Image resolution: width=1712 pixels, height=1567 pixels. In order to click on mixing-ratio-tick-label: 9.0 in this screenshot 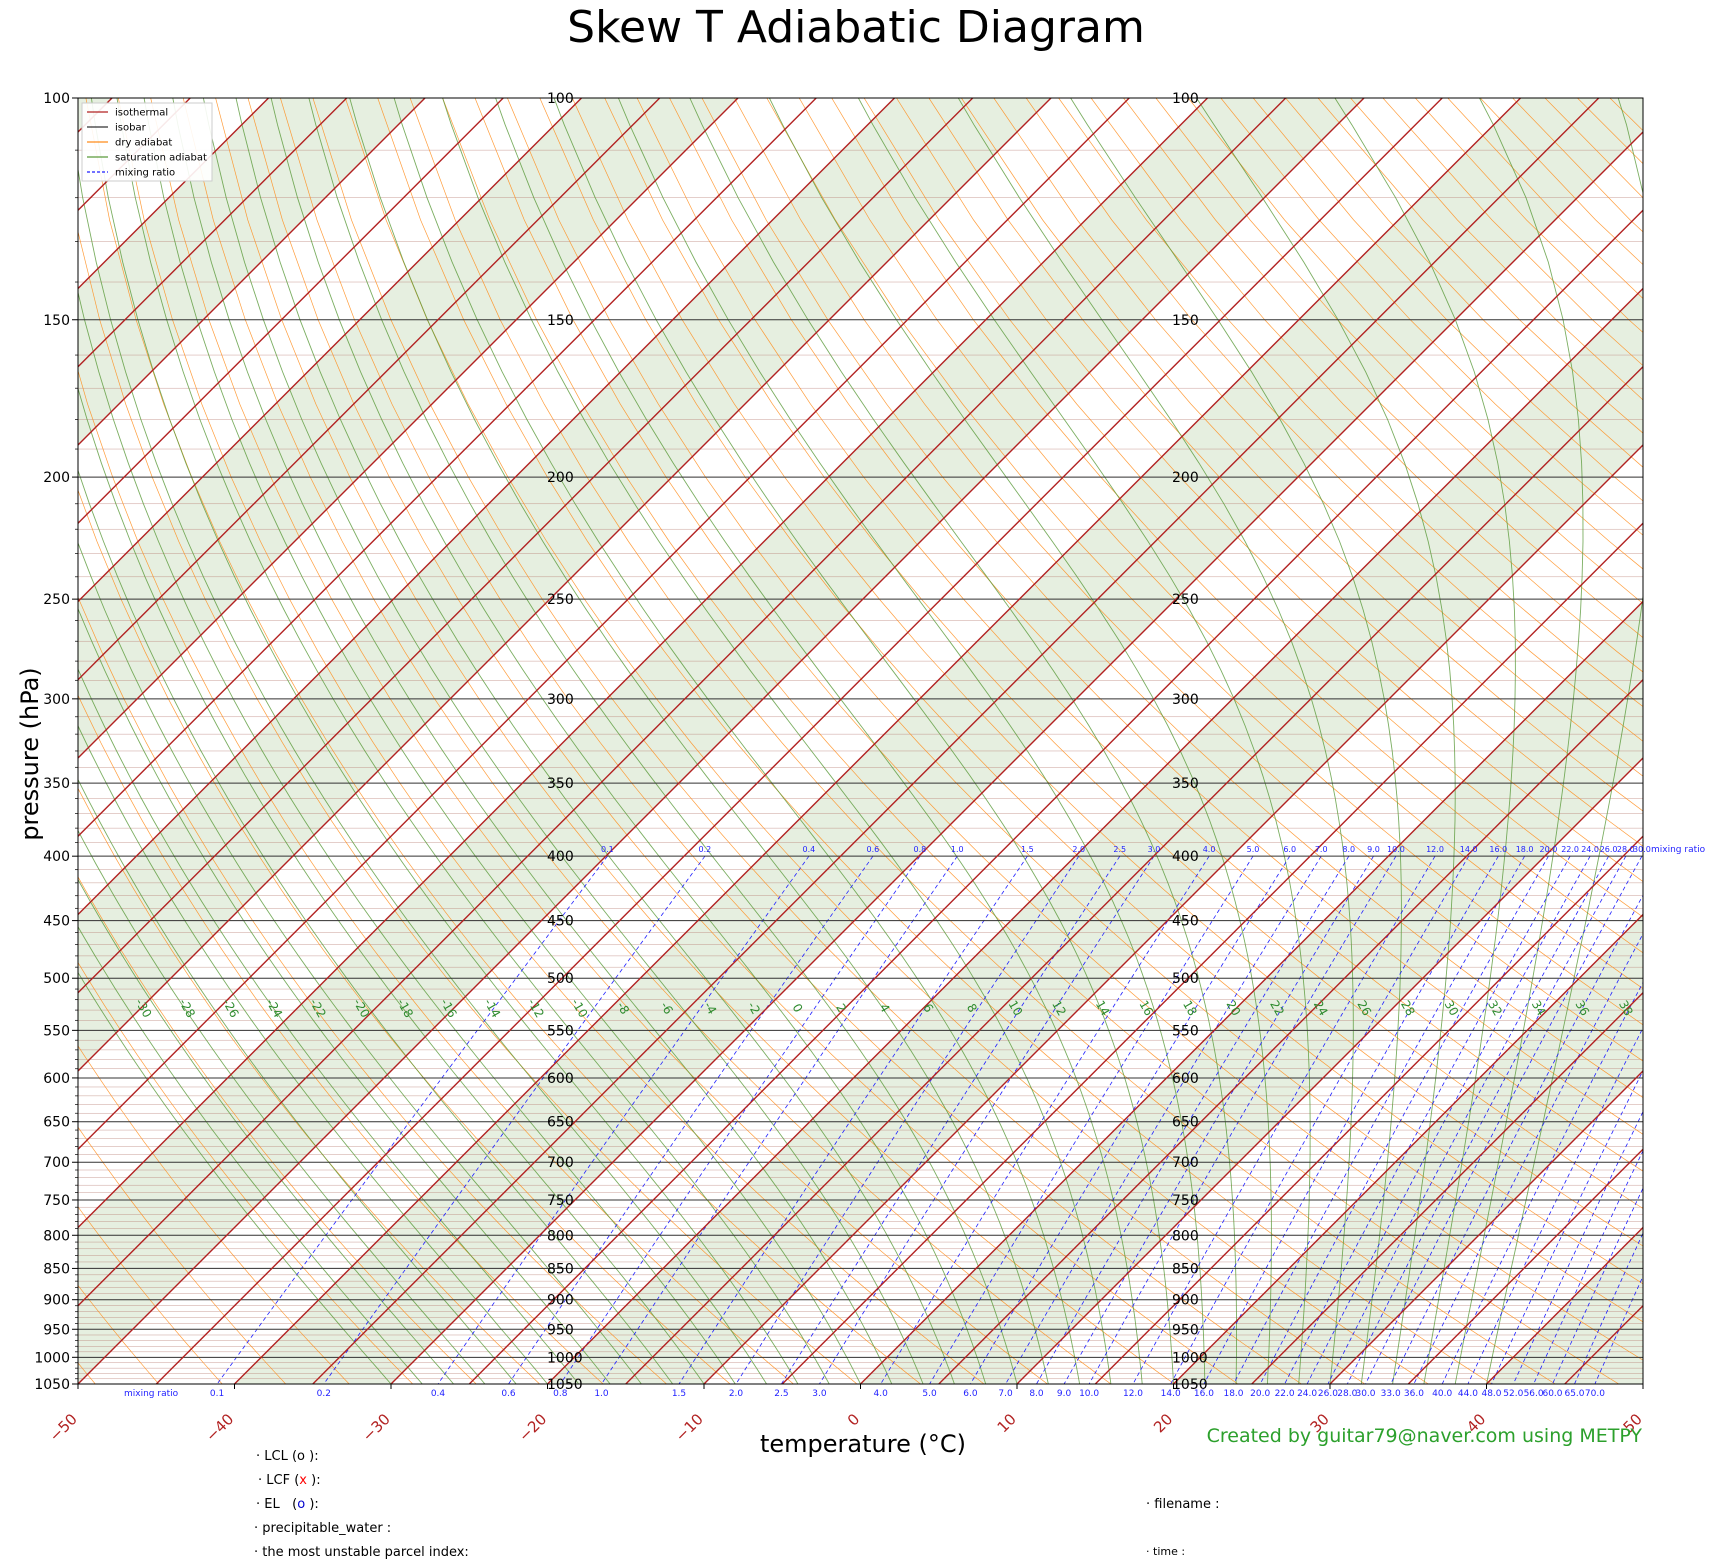, I will do `click(1064, 1394)`.